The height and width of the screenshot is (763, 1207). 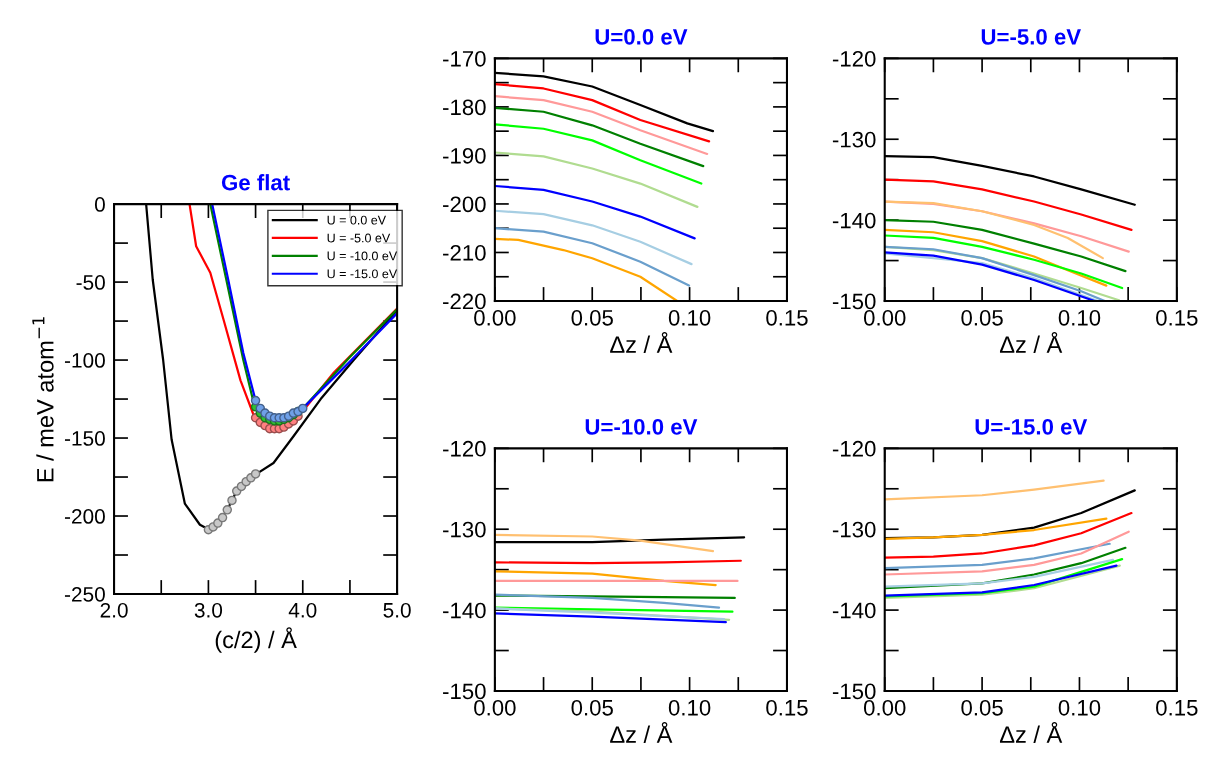 I want to click on y-tick-label: 0, so click(x=99, y=204).